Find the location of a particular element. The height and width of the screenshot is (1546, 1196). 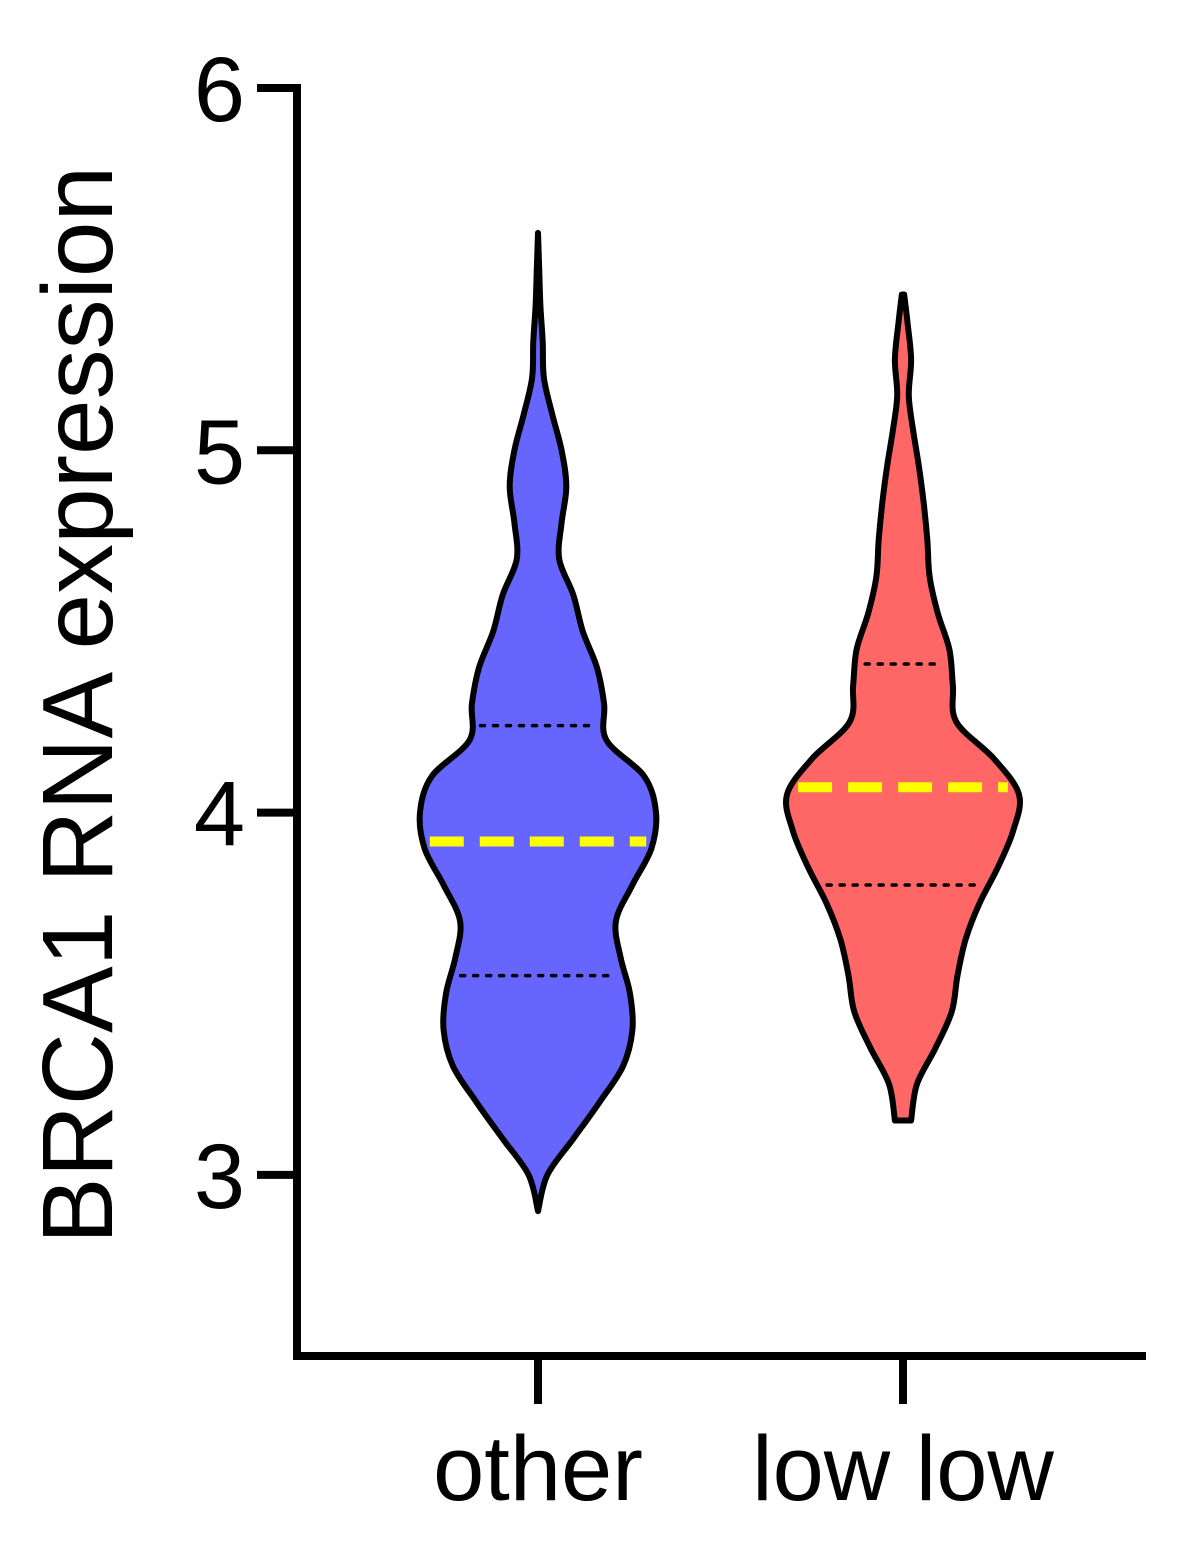

violin-low-low is located at coordinates (903, 707).